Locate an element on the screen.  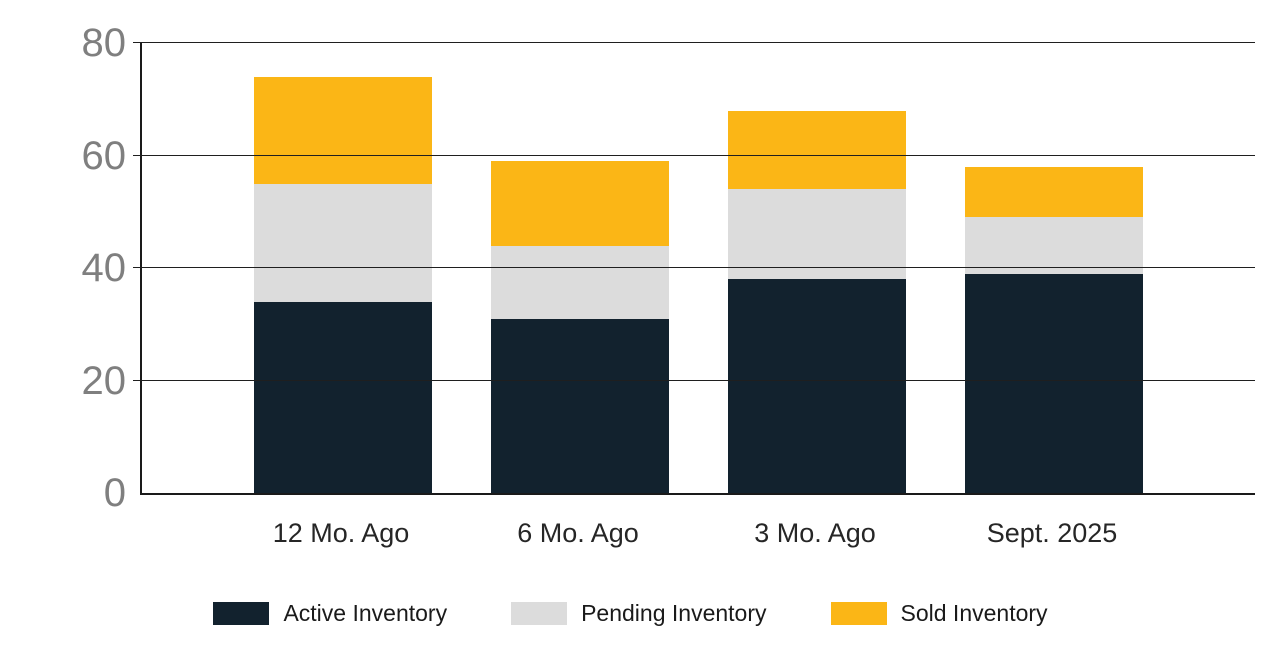
legend-label: Pending Inventory is located at coordinates (674, 613).